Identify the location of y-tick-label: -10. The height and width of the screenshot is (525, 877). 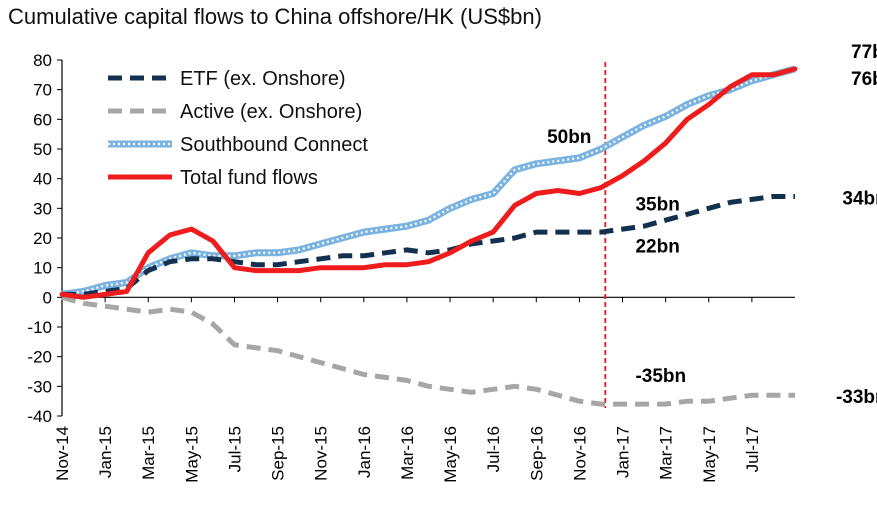
(39, 327).